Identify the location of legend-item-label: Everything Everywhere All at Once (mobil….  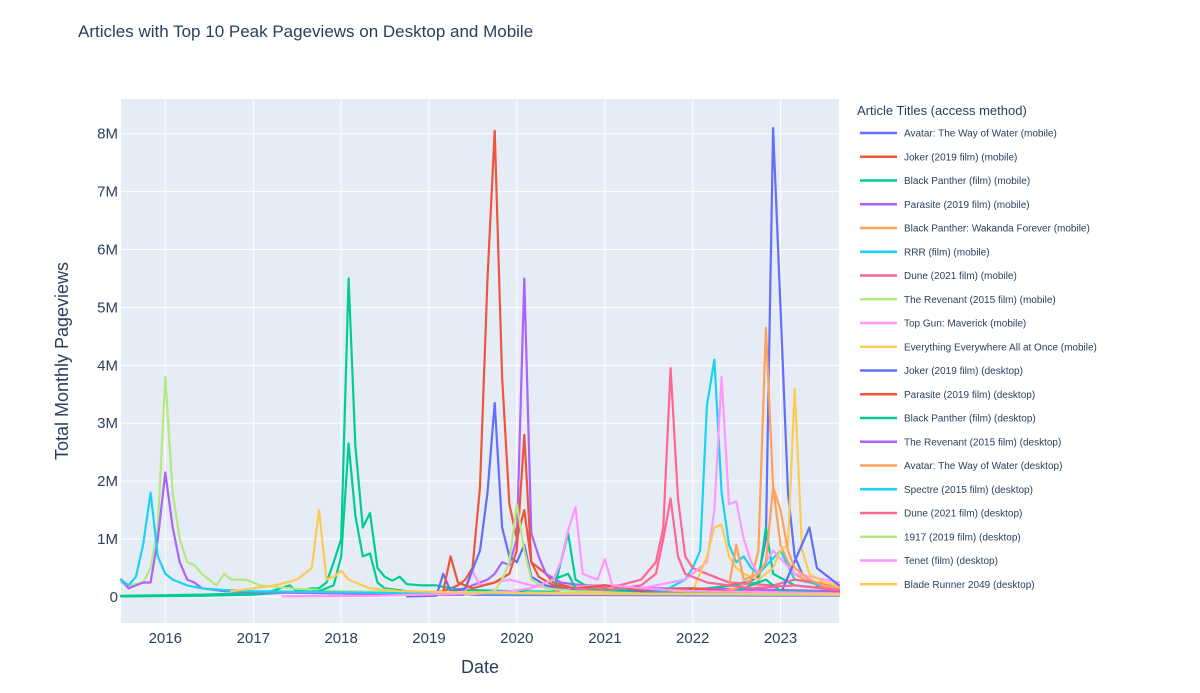
(1000, 347).